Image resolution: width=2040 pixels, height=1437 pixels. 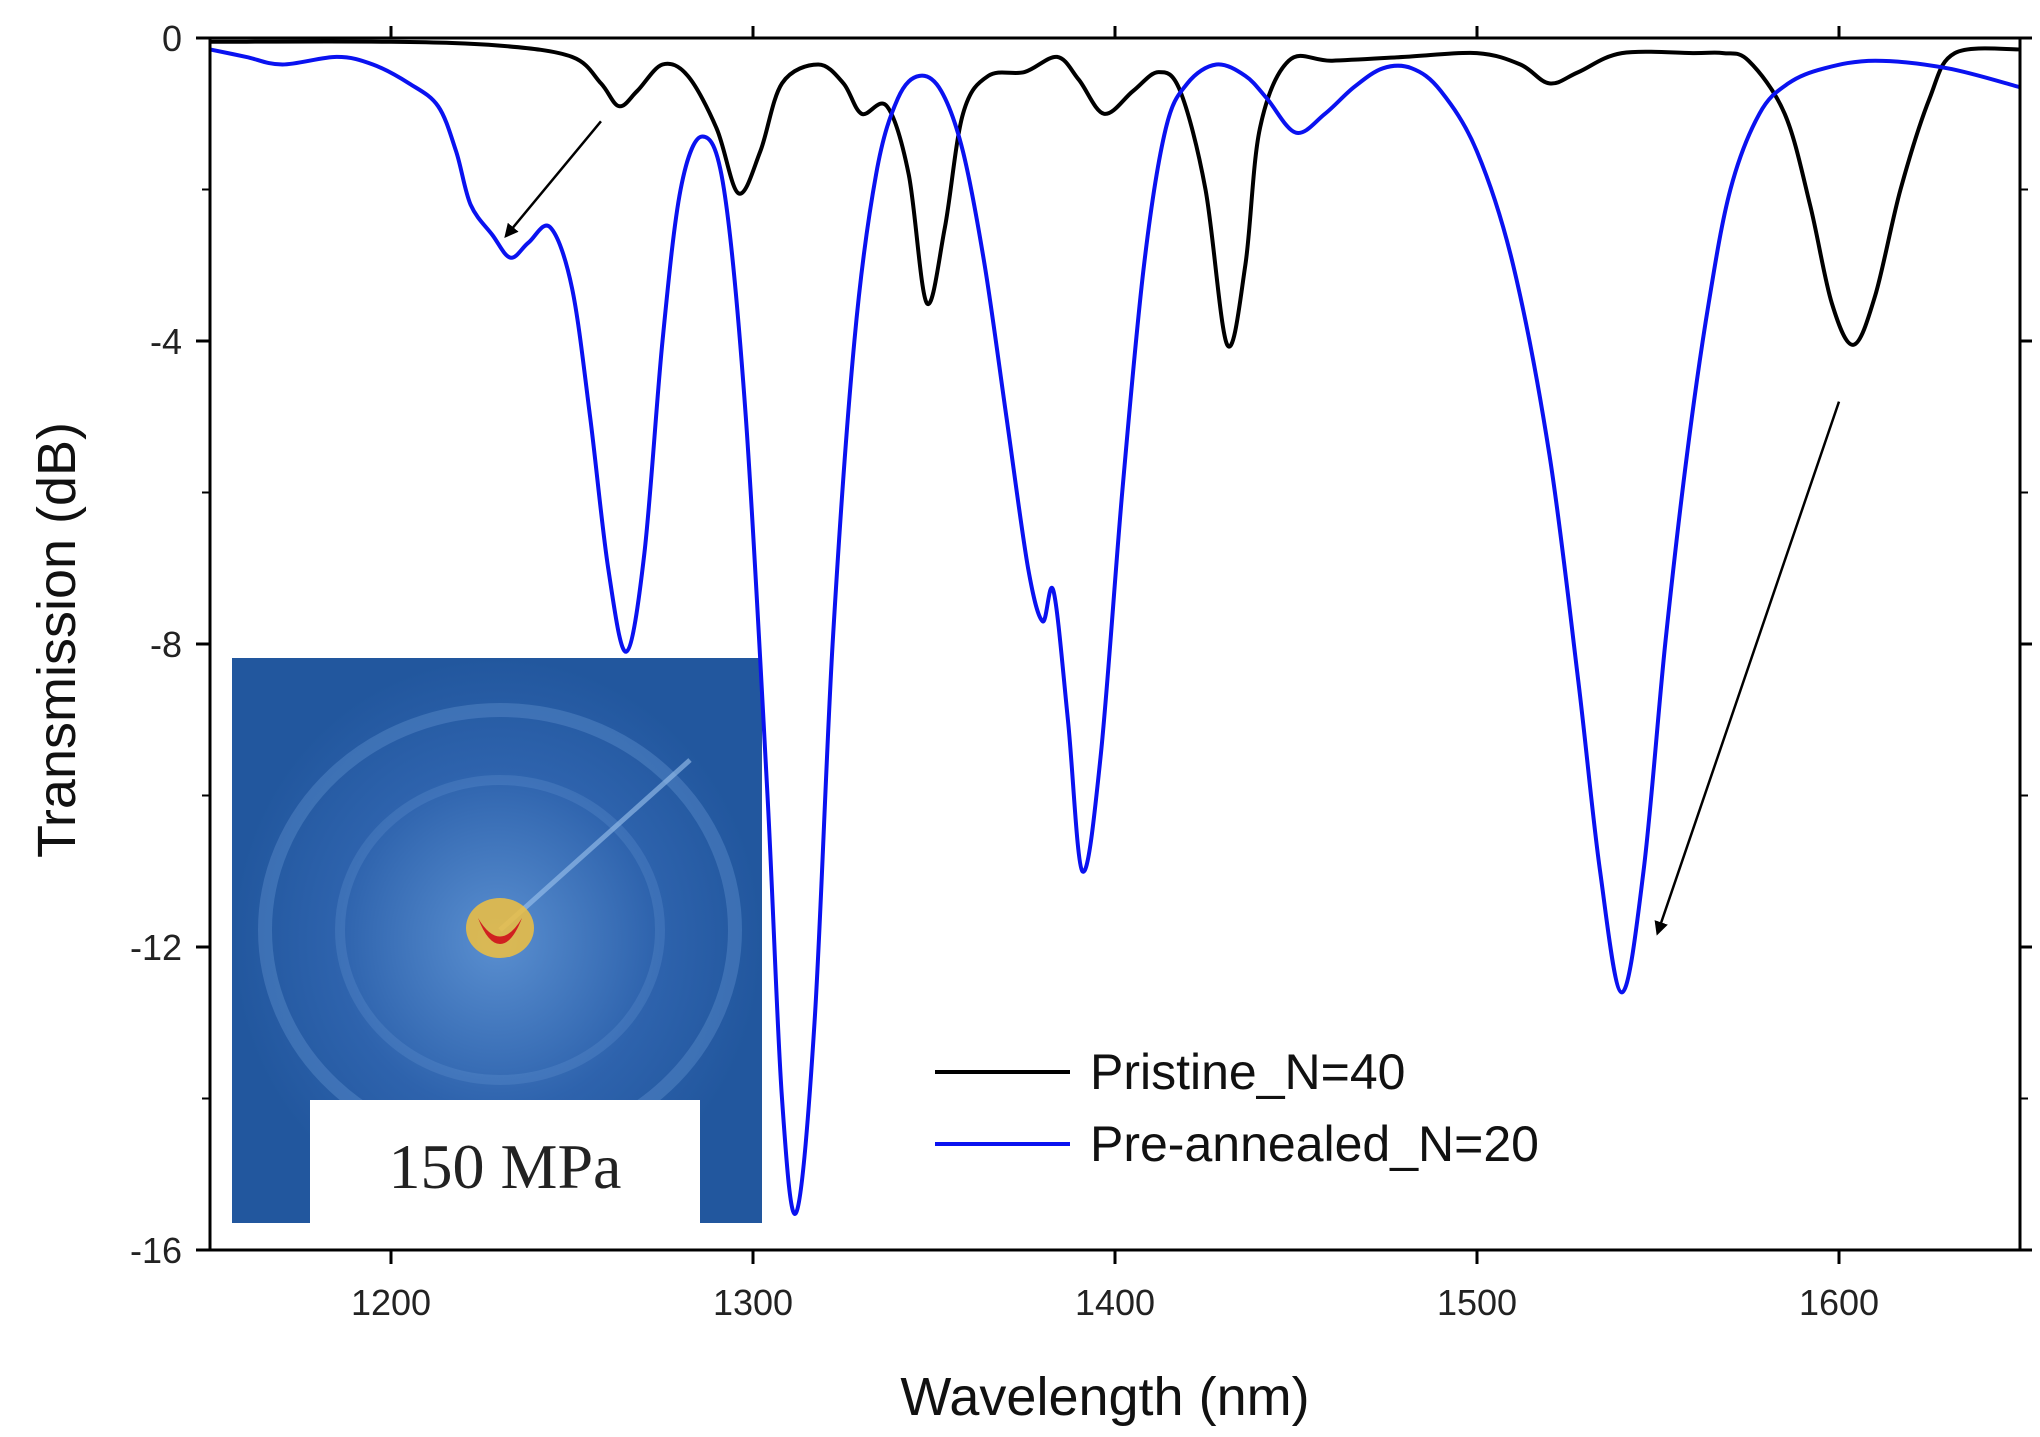 What do you see at coordinates (156, 1250) in the screenshot?
I see `y-tick-label: -16` at bounding box center [156, 1250].